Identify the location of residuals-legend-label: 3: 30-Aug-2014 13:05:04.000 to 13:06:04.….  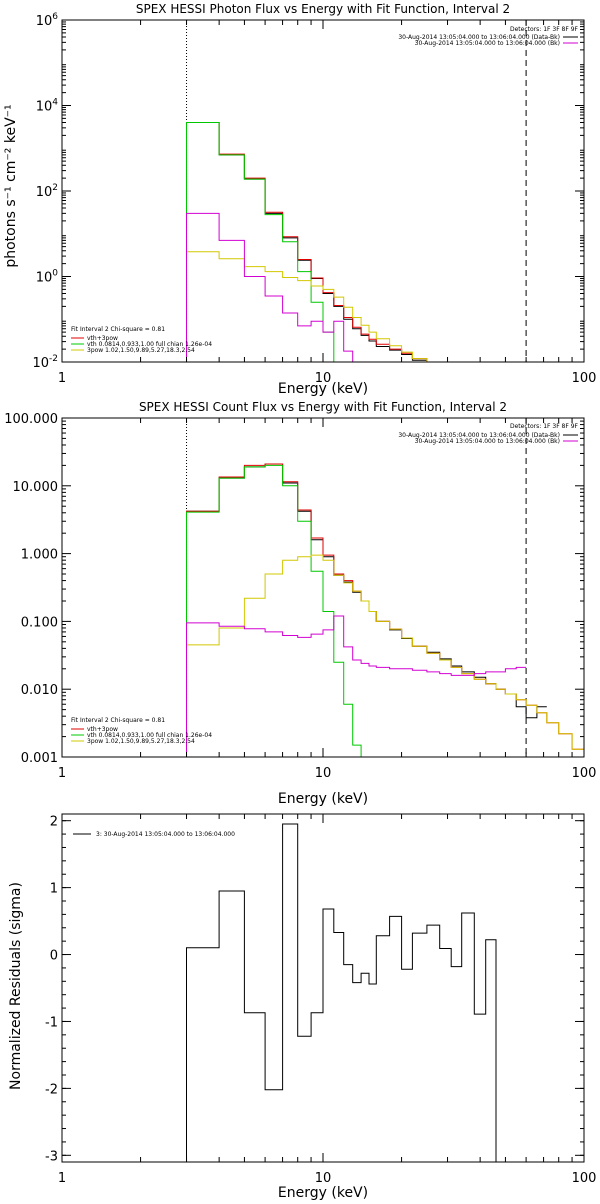
(165, 834).